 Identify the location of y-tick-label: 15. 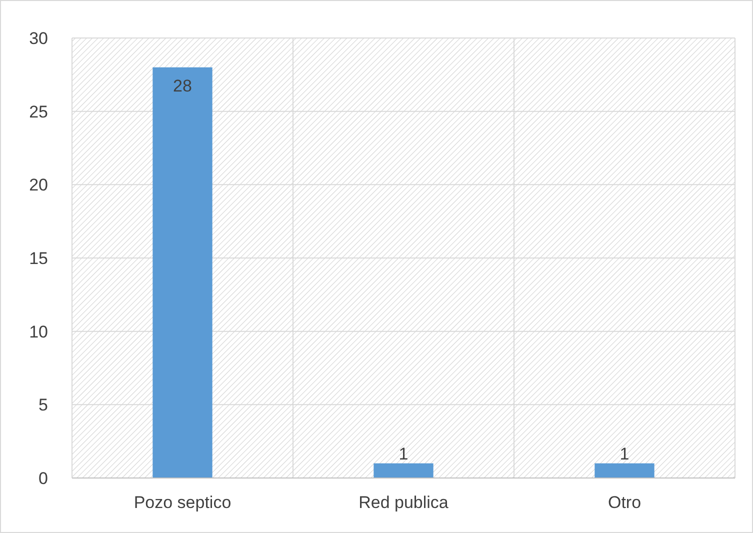
(38, 258).